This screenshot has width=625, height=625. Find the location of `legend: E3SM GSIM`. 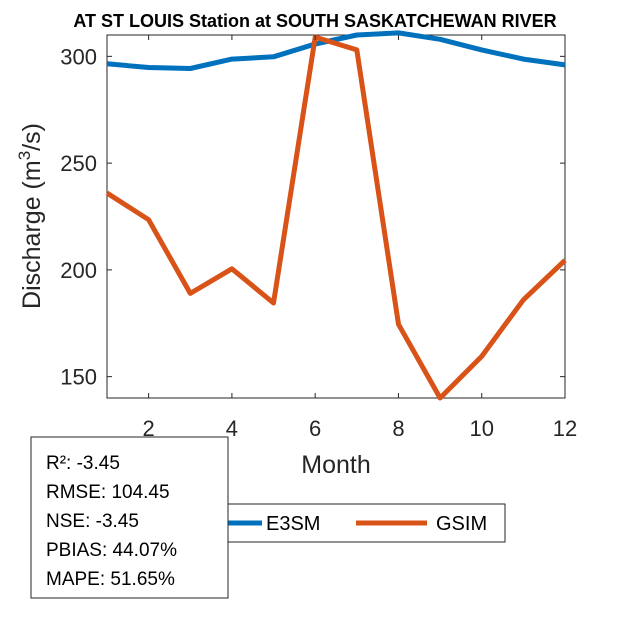

legend: E3SM GSIM is located at coordinates (362, 523).